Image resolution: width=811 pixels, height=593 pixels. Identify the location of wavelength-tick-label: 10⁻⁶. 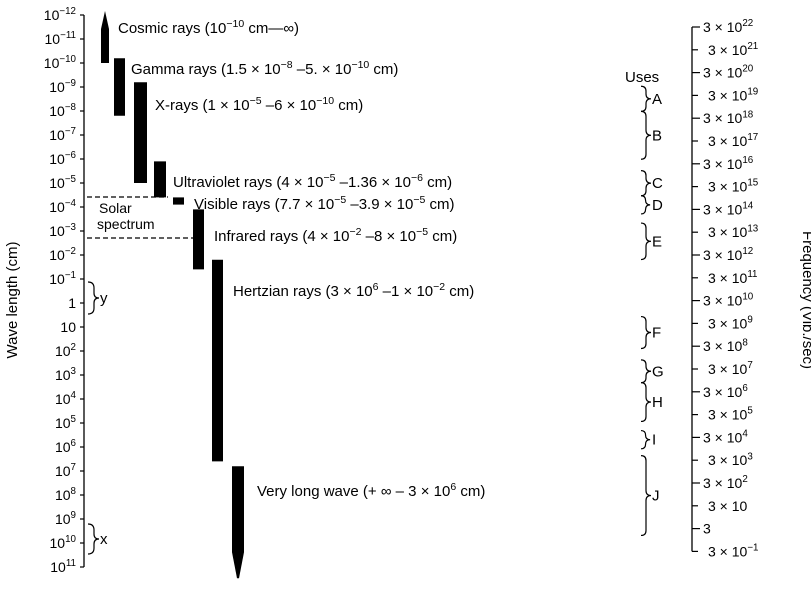
(62, 158).